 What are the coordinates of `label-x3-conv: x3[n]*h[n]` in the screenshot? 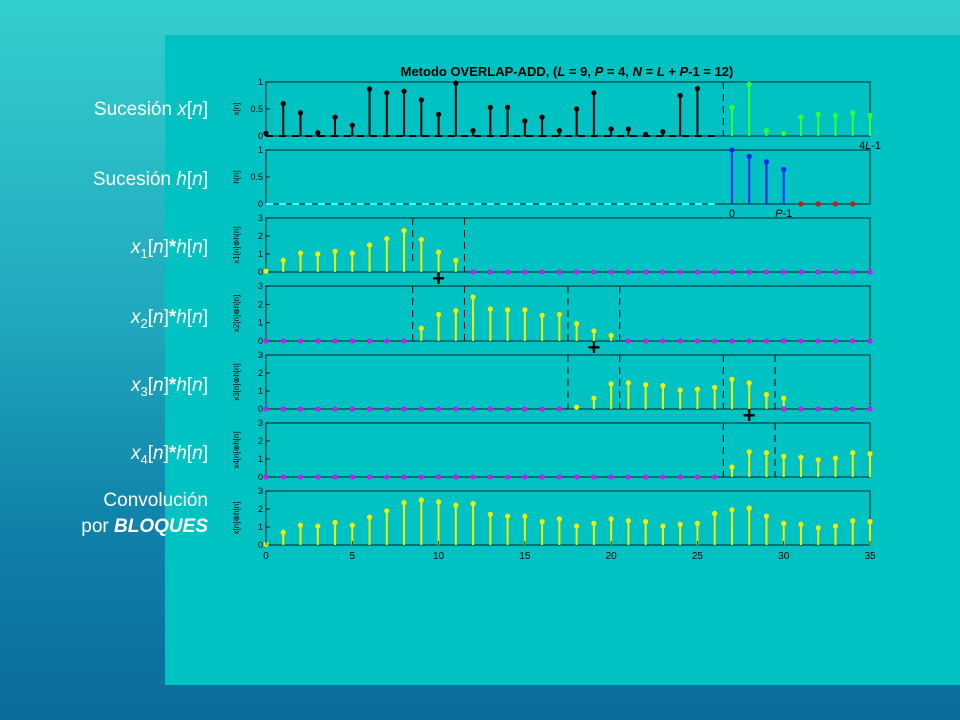 It's located at (169, 387).